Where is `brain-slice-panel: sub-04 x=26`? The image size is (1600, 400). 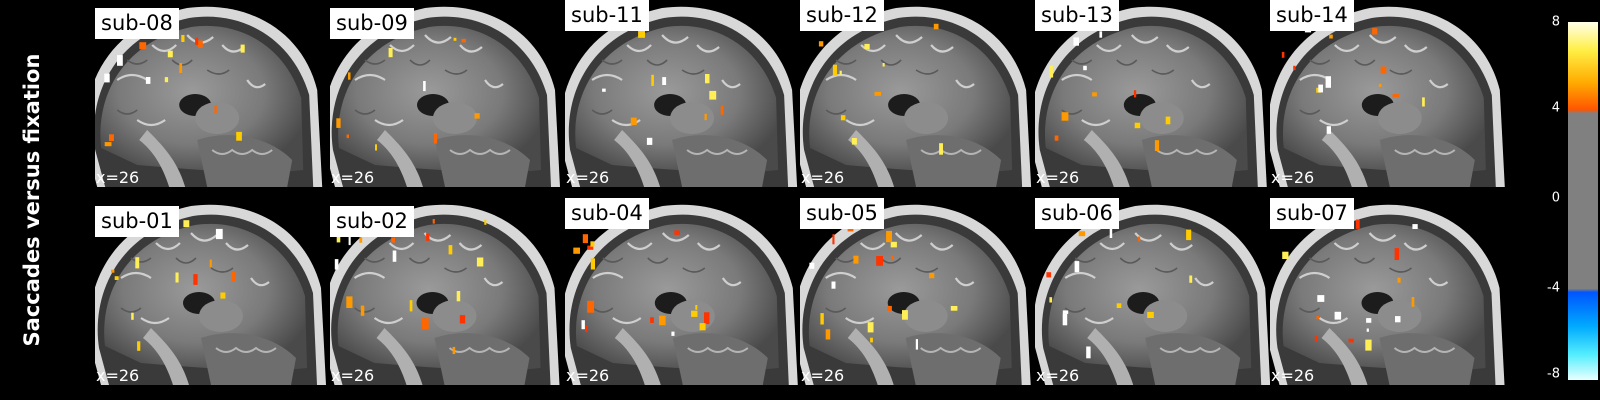
brain-slice-panel: sub-04 x=26 is located at coordinates (683, 291).